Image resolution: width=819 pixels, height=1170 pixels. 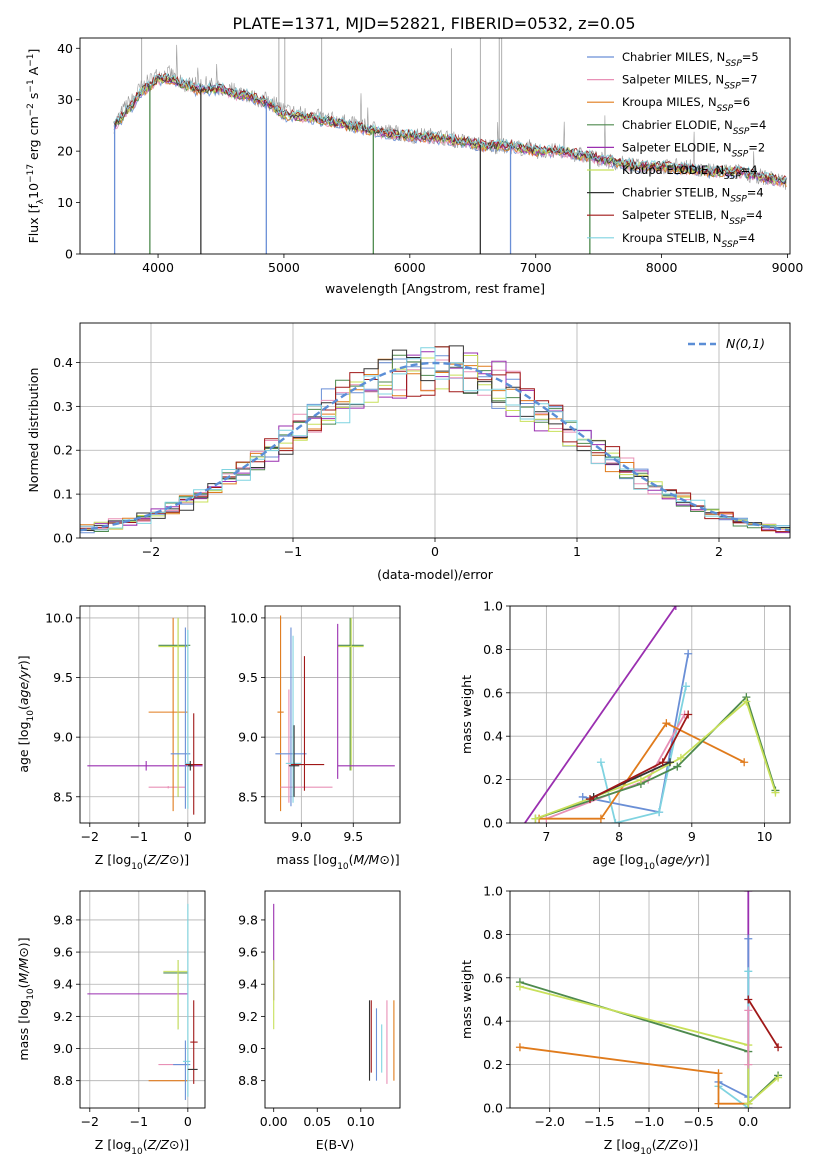 I want to click on x-tick-label: 2, so click(x=719, y=551).